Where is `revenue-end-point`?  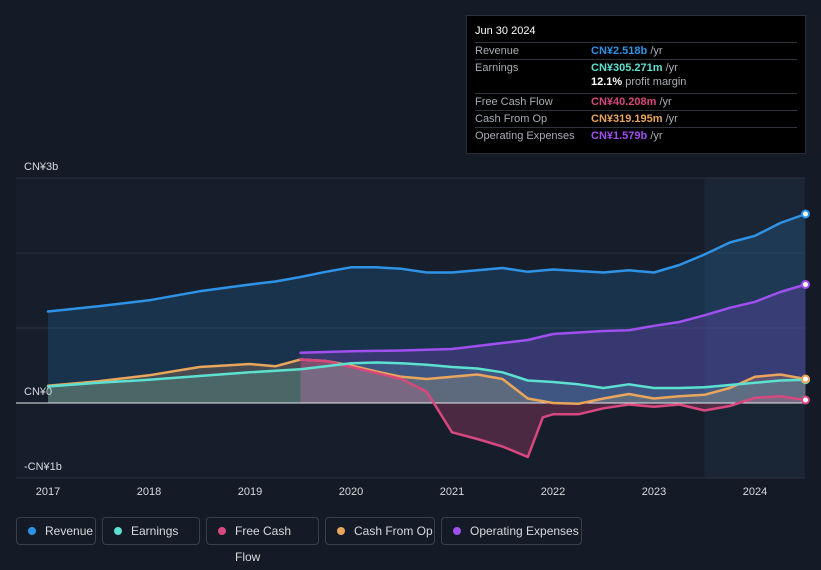
revenue-end-point is located at coordinates (805, 214).